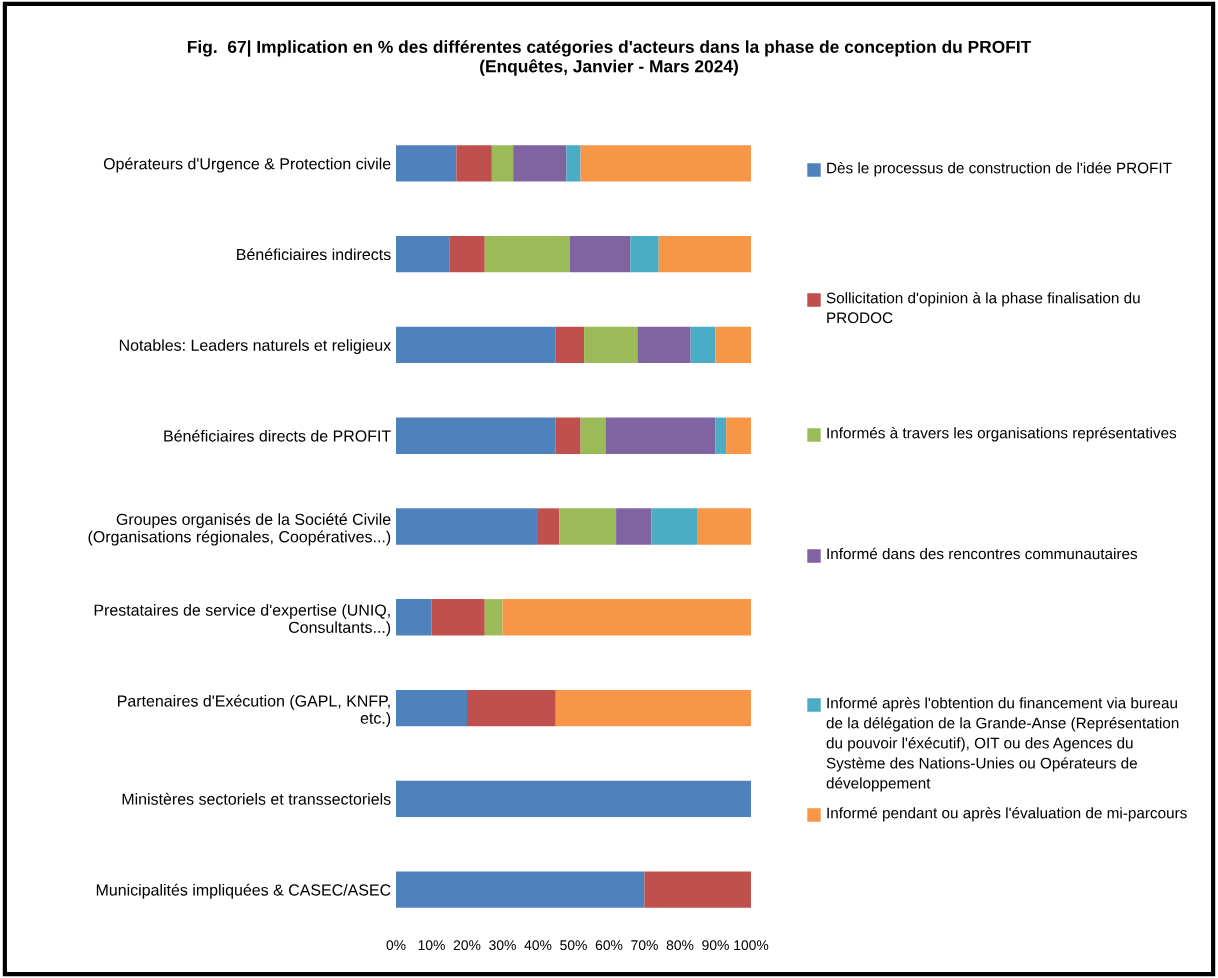  What do you see at coordinates (715, 945) in the screenshot?
I see `x-tick-label: 90%` at bounding box center [715, 945].